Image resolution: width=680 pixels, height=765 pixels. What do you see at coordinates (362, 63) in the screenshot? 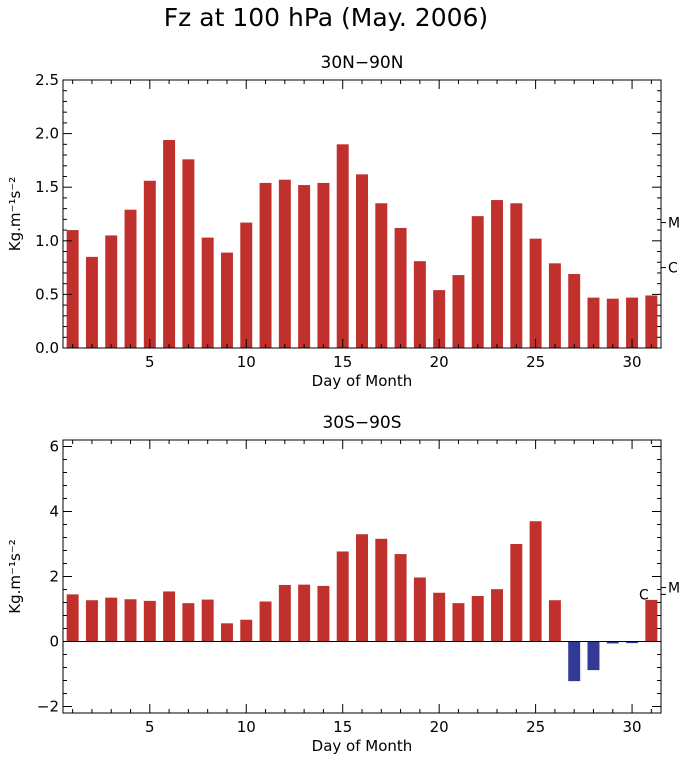
I see `panel-title: 30N−90N` at bounding box center [362, 63].